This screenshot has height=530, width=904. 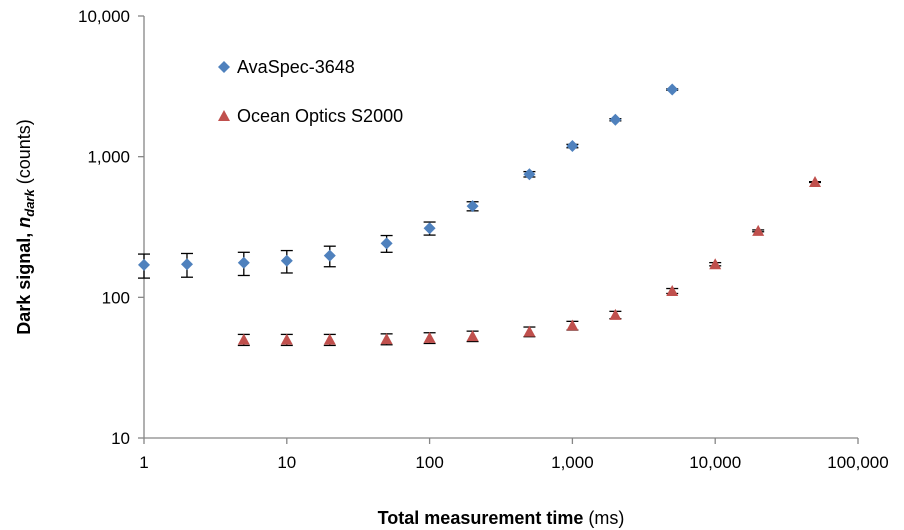 What do you see at coordinates (857, 462) in the screenshot?
I see `x-tick-label: 100,000` at bounding box center [857, 462].